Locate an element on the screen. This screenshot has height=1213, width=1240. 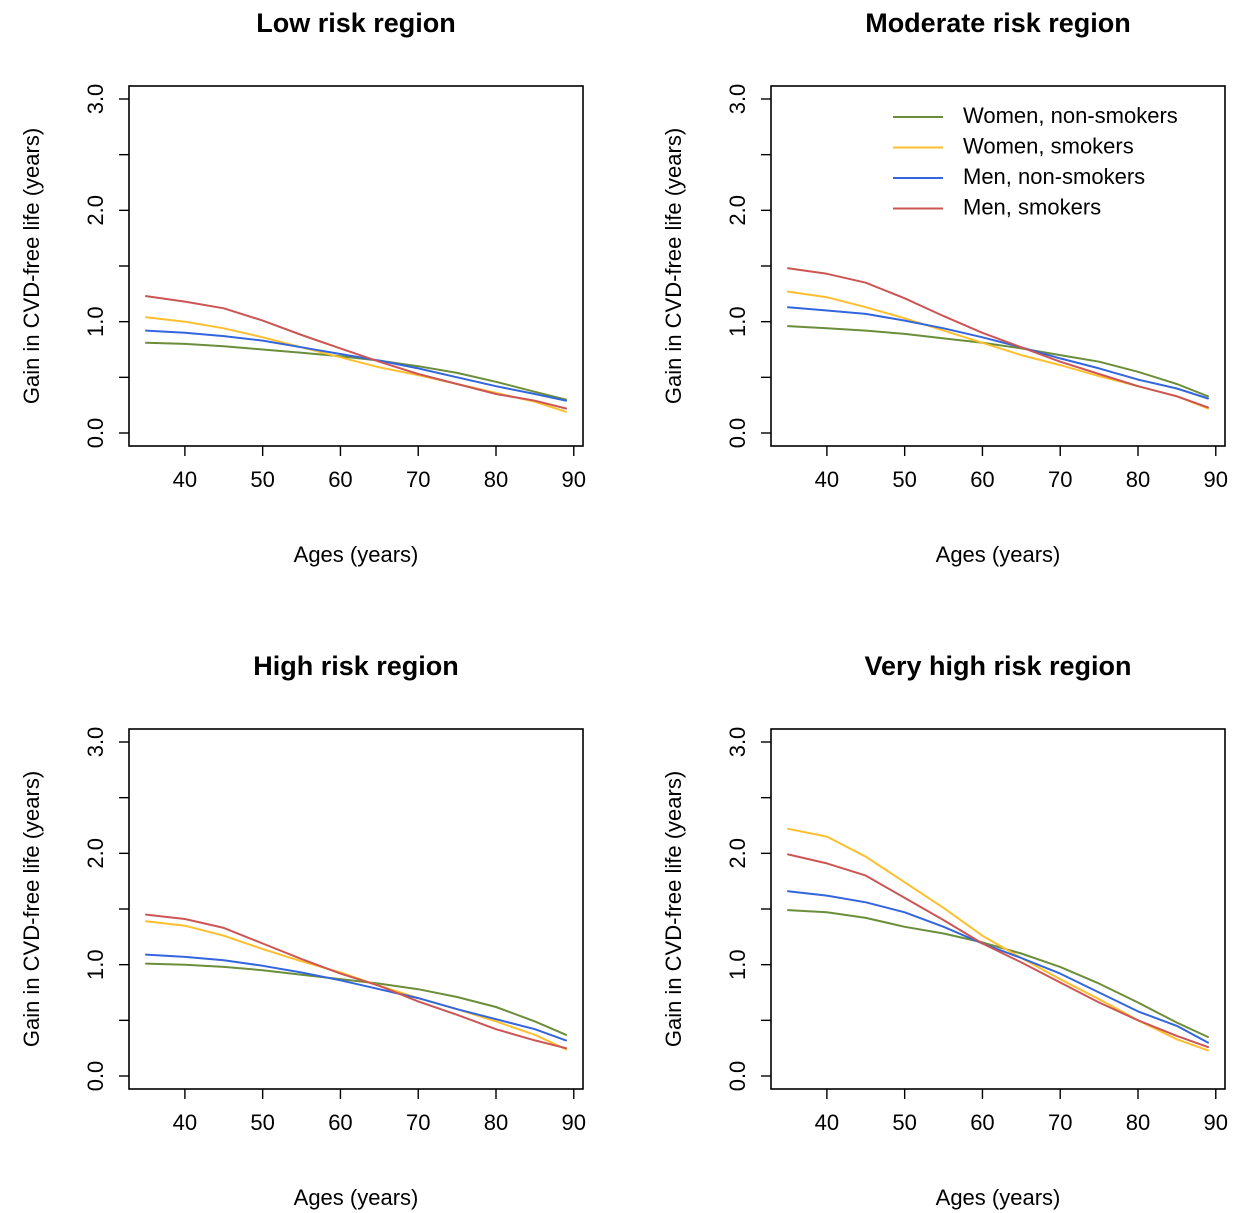
legend-label-women-non-smokers: Women, non-smokers is located at coordinates (1070, 115).